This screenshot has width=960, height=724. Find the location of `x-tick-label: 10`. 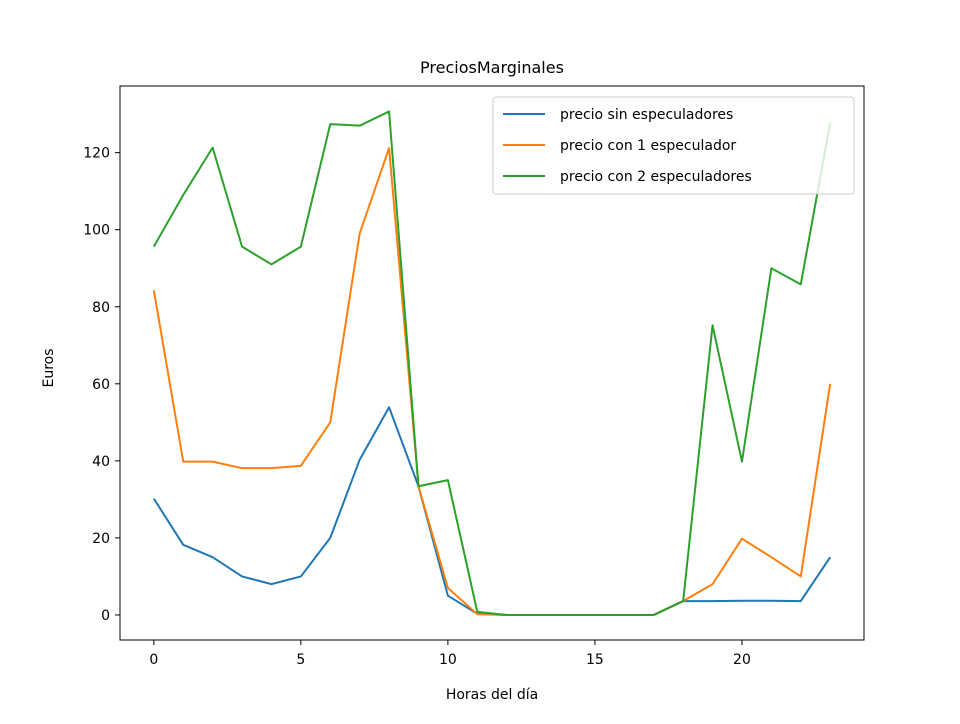

x-tick-label: 10 is located at coordinates (448, 660).